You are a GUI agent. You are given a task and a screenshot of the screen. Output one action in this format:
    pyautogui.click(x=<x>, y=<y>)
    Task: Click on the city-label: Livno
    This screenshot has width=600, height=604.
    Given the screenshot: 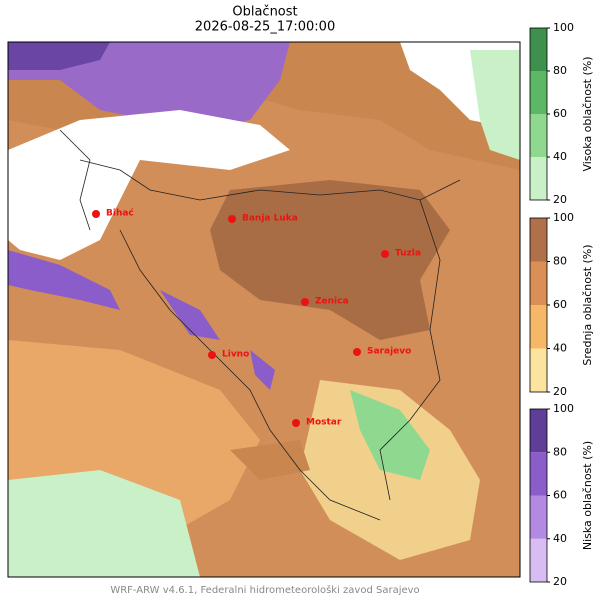 What is the action you would take?
    pyautogui.click(x=235, y=355)
    